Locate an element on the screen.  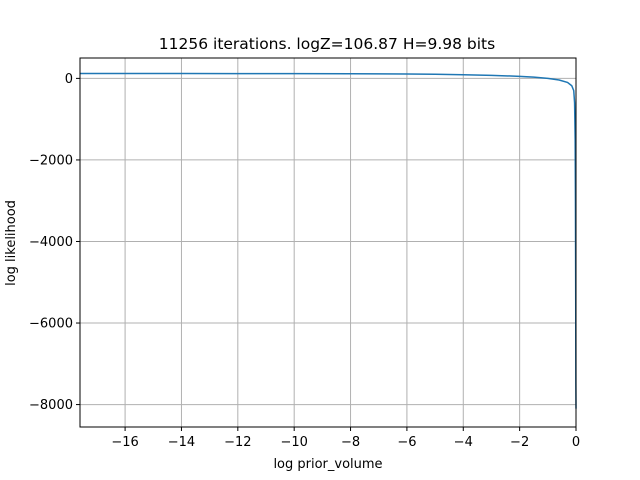
x-tick-label: −6 is located at coordinates (406, 442).